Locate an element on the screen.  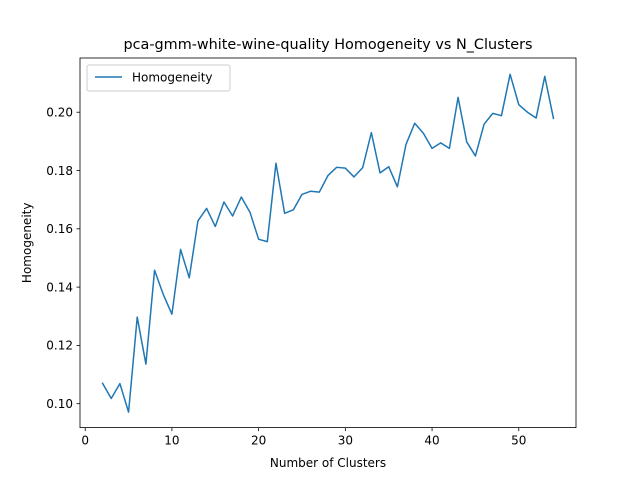
x-tick-label: 50 is located at coordinates (518, 441).